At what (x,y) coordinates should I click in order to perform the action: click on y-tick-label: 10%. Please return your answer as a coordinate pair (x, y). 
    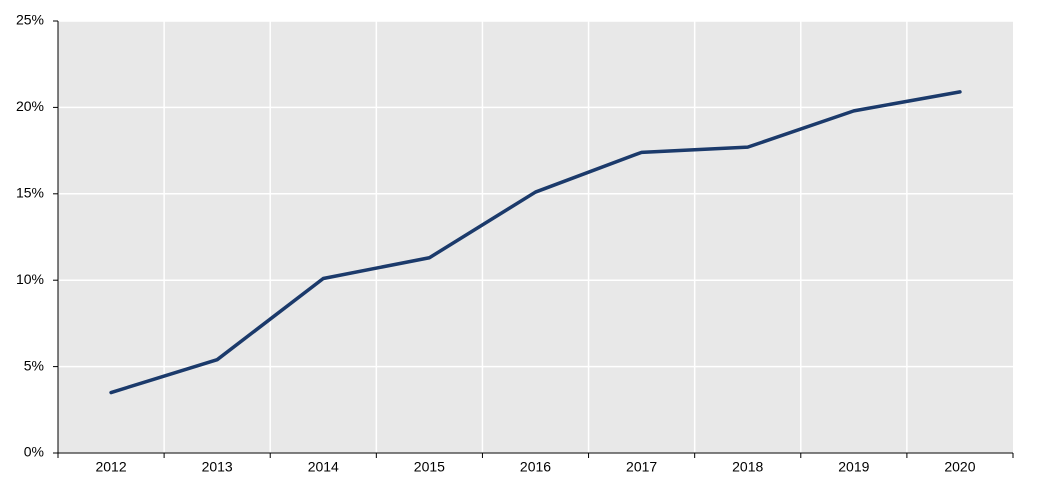
    Looking at the image, I should click on (30, 279).